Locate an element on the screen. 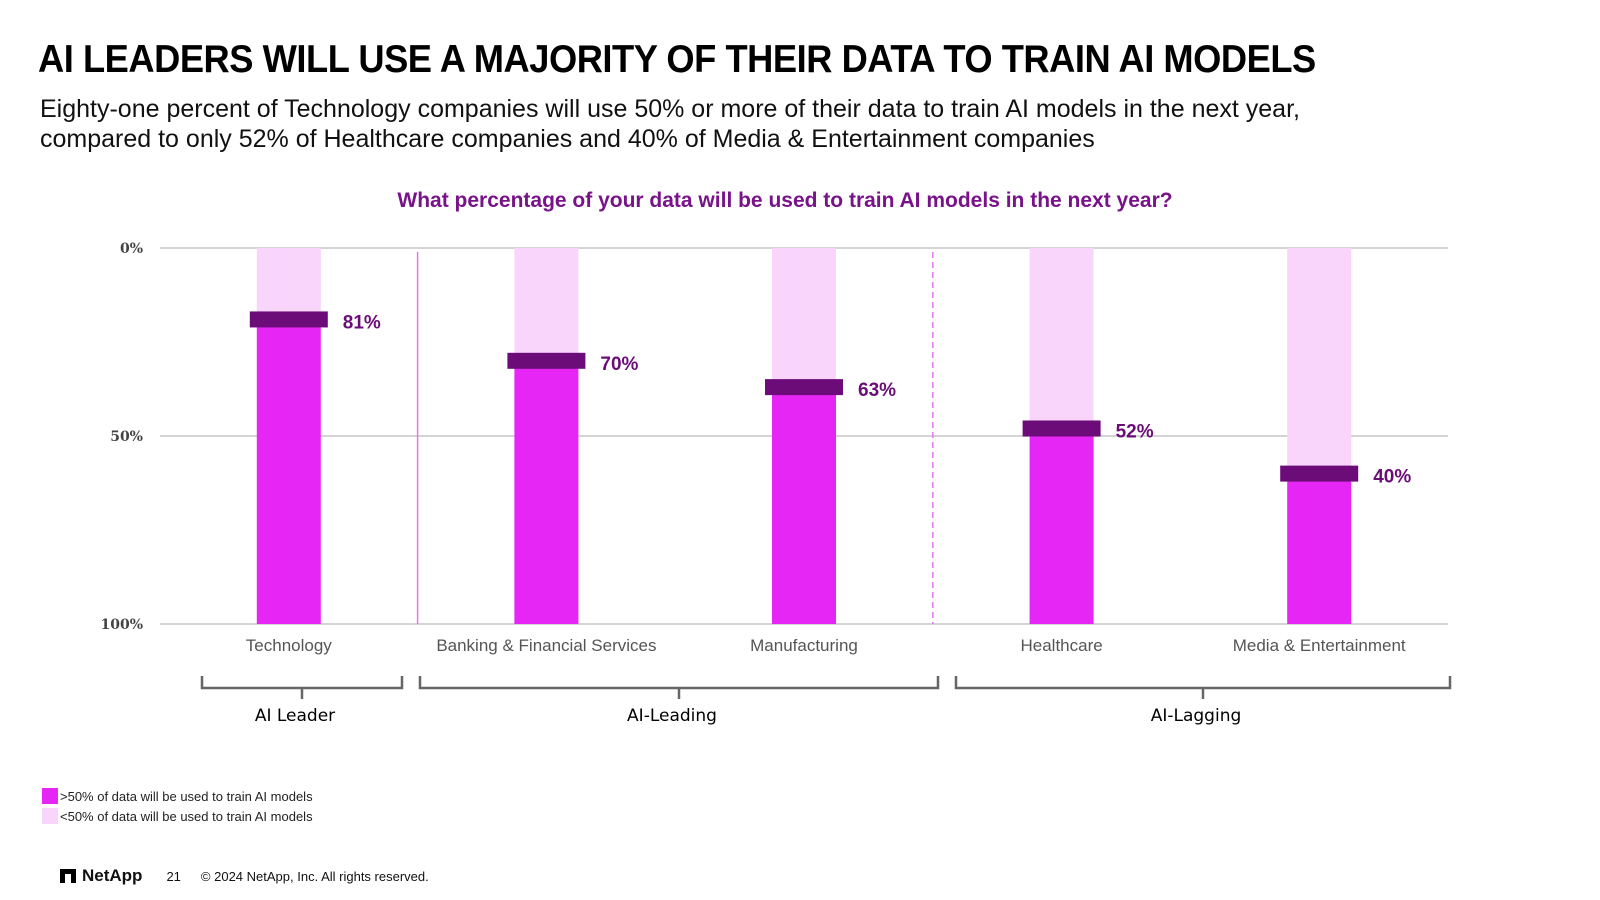  x-tick-label-1: Banking & Financial Services is located at coordinates (546, 645).